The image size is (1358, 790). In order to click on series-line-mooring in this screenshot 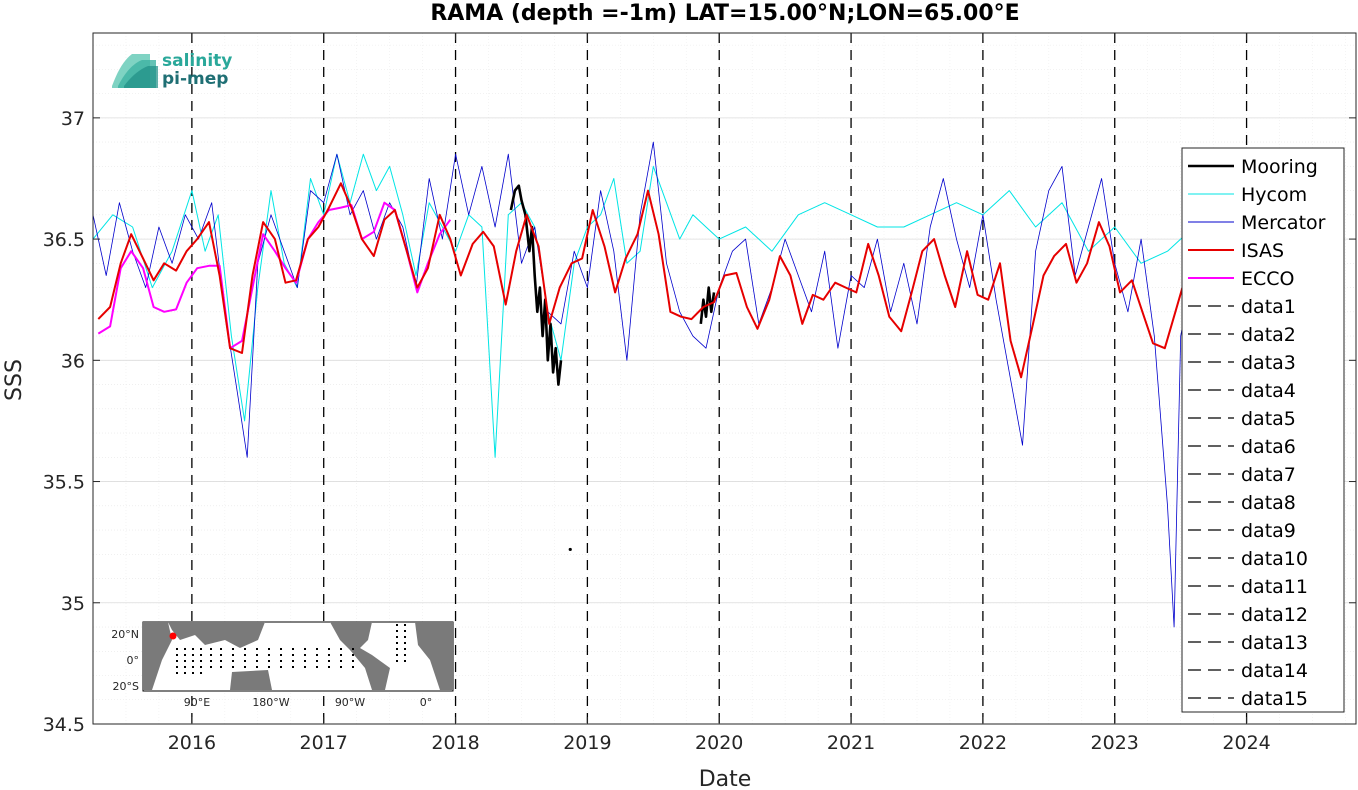, I will do `click(536, 285)`.